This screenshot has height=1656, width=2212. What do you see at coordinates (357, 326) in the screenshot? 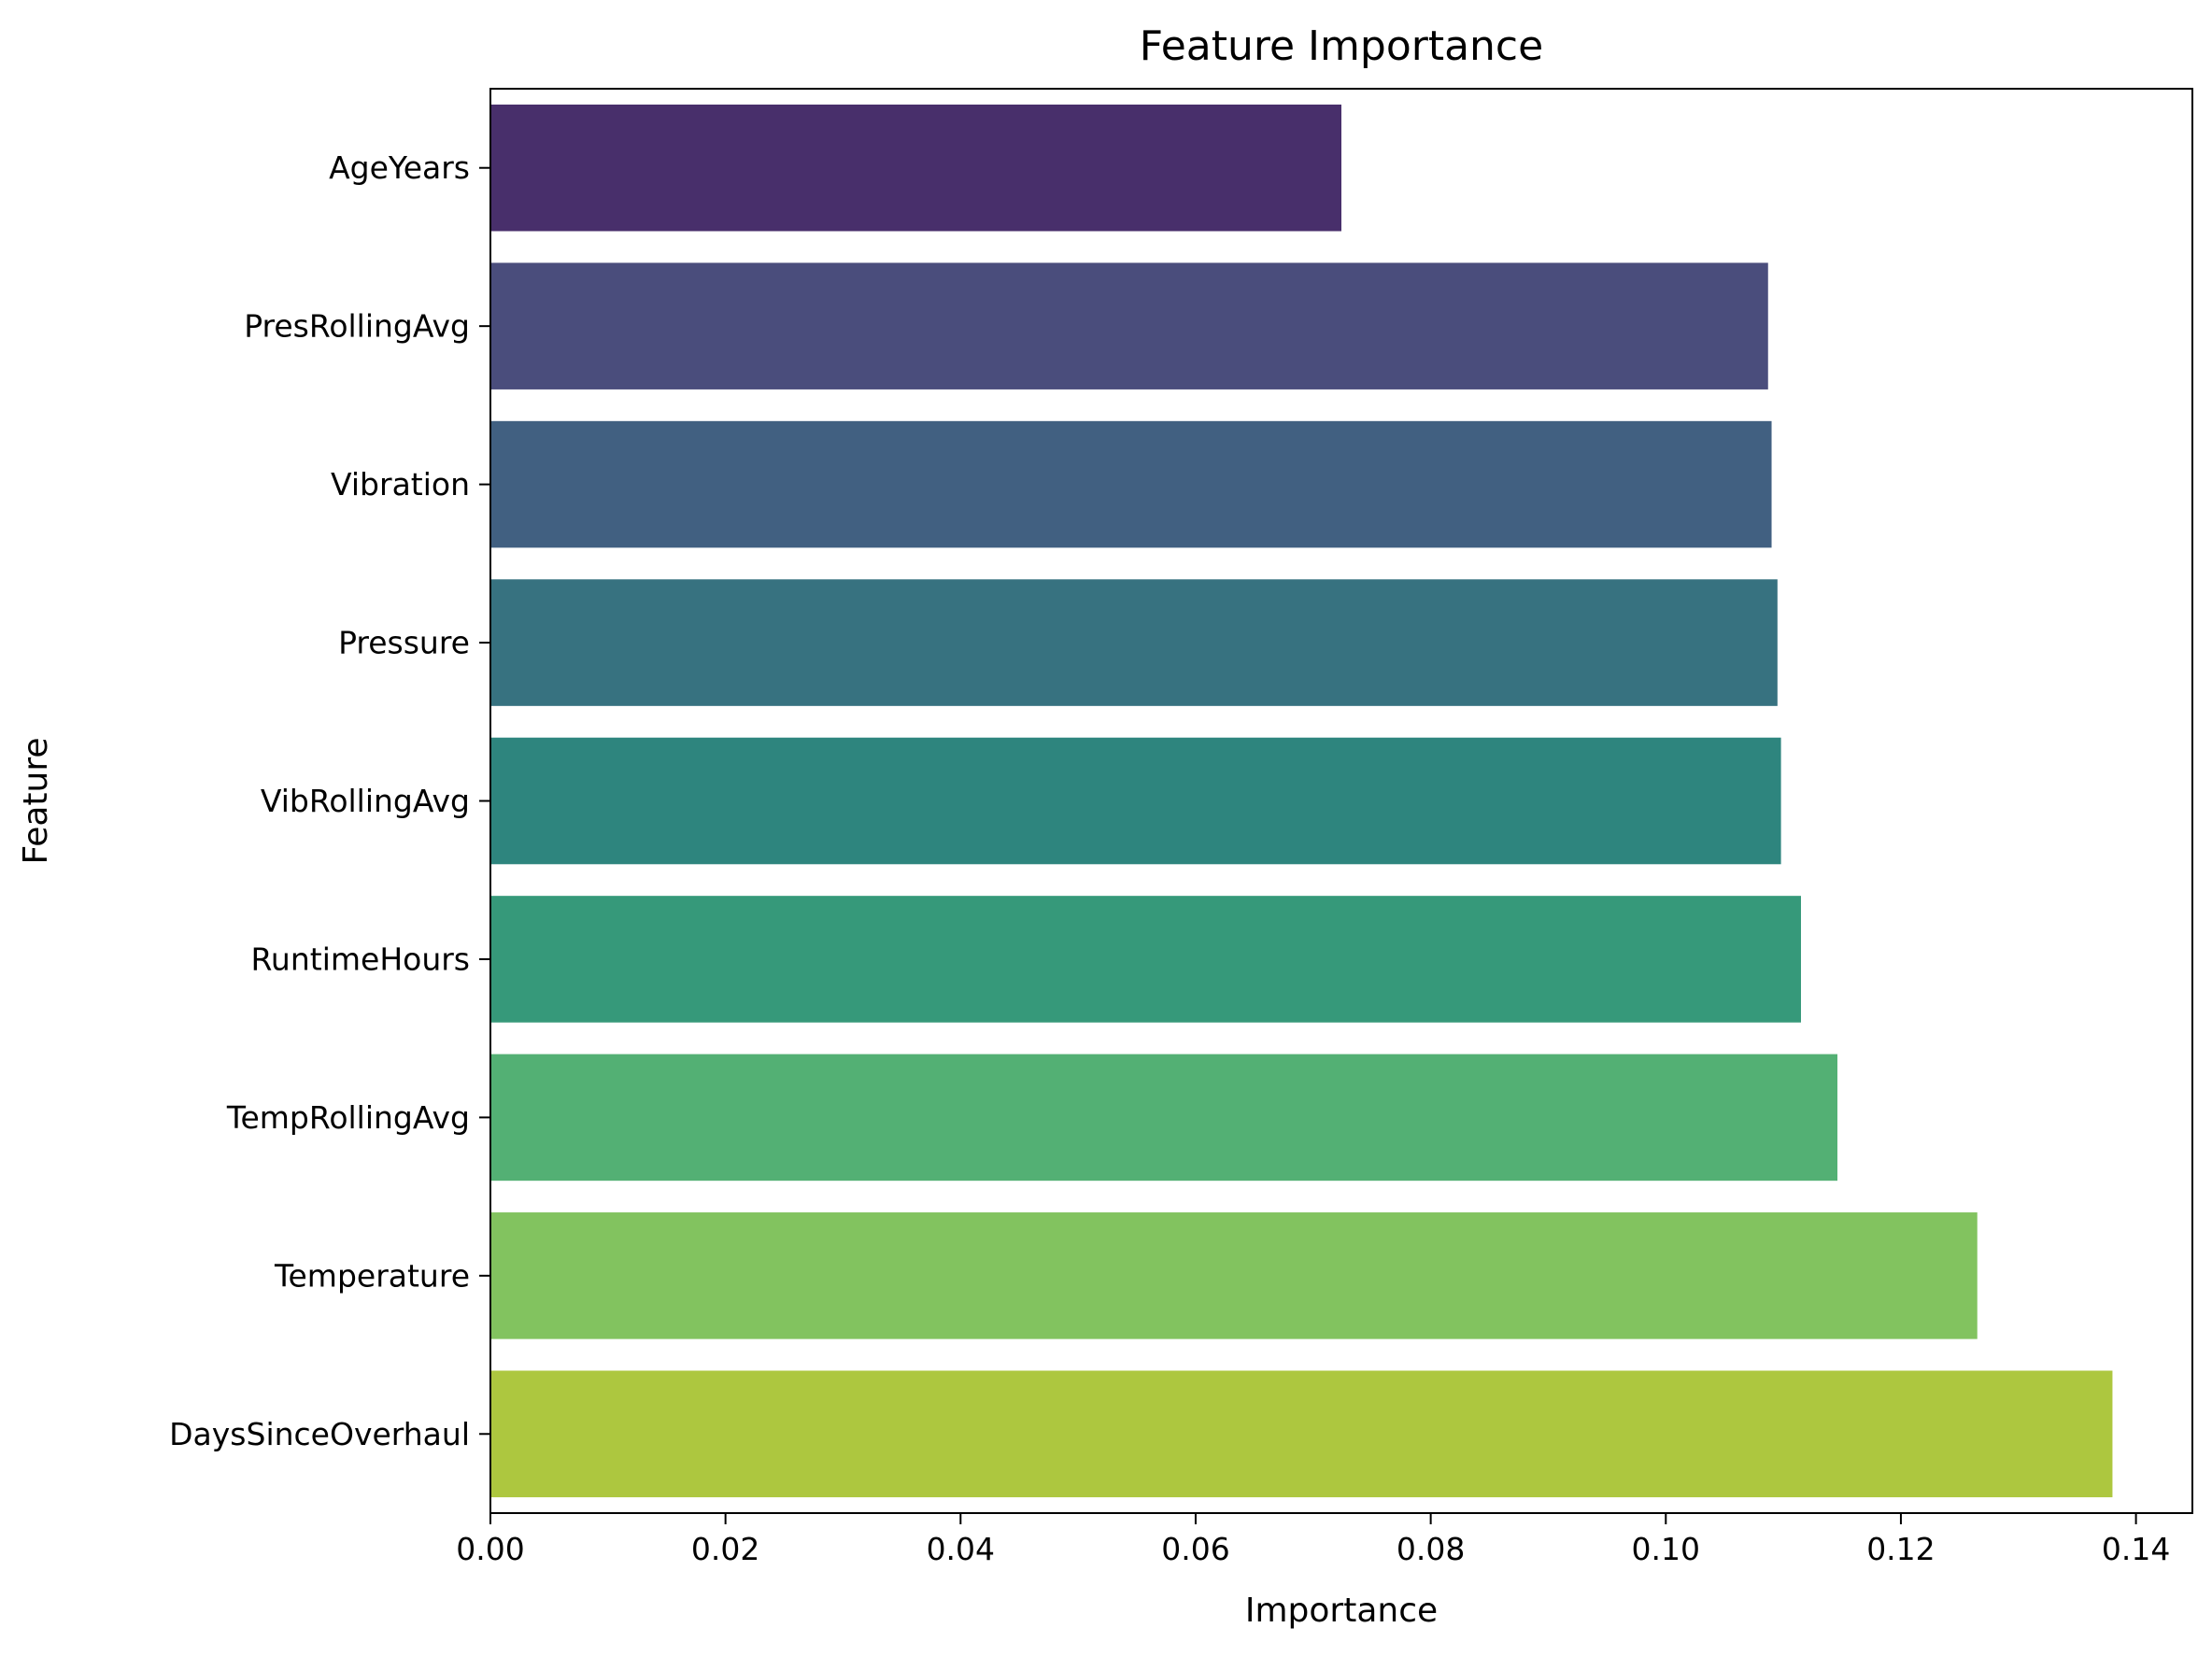
I see `y-tick-label: PresRollingAvg` at bounding box center [357, 326].